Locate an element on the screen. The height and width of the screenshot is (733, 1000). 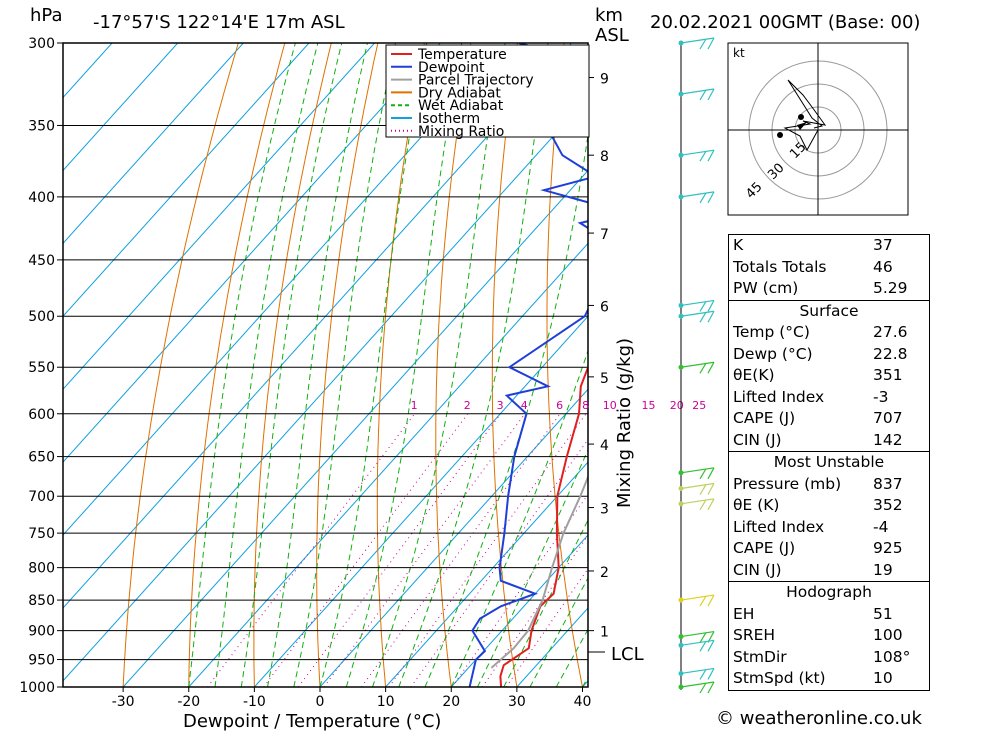
indices-key: CIN (J) is located at coordinates (757, 439).